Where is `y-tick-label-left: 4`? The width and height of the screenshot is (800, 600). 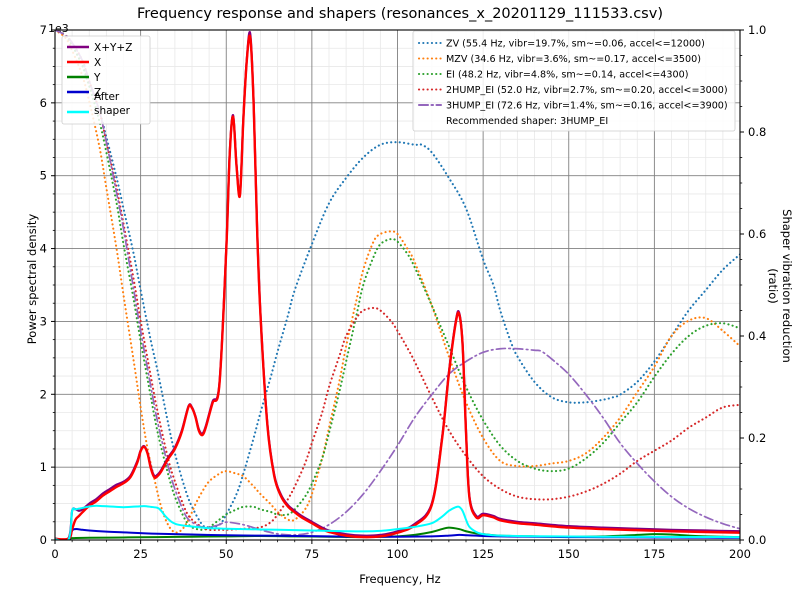
y-tick-label-left: 4 is located at coordinates (43, 249).